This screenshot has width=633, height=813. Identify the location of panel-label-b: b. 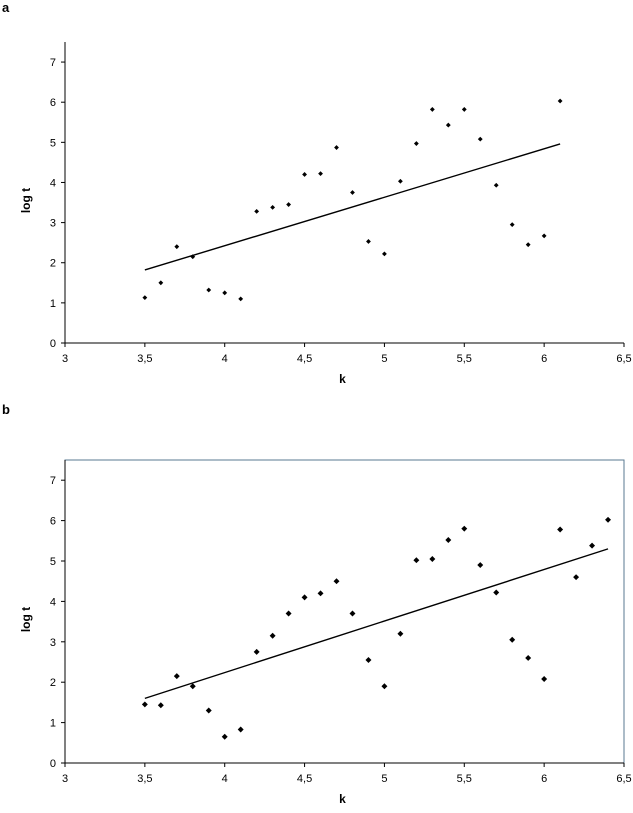
(6, 409).